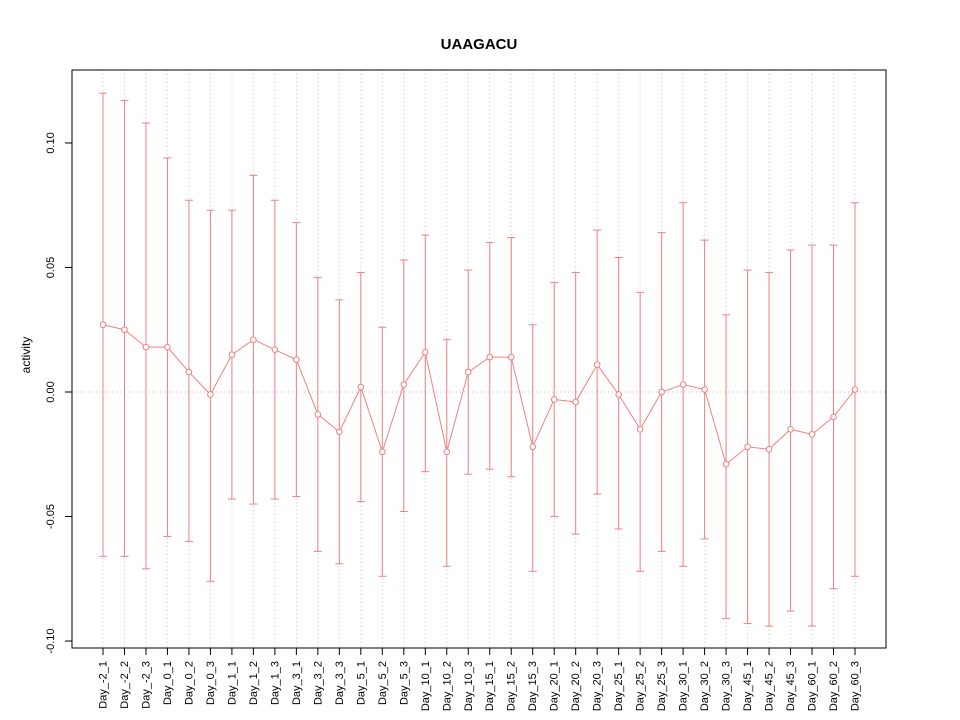 This screenshot has width=960, height=720. I want to click on x-tick-label: Day_25_2, so click(641, 686).